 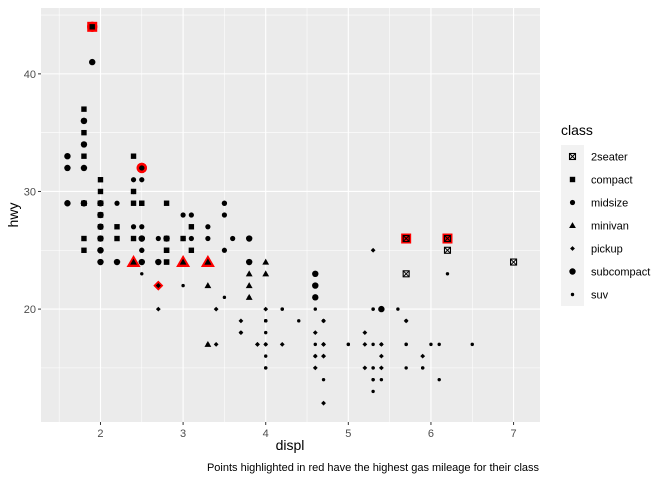 What do you see at coordinates (609, 204) in the screenshot?
I see `legend-label-midsize: midsize` at bounding box center [609, 204].